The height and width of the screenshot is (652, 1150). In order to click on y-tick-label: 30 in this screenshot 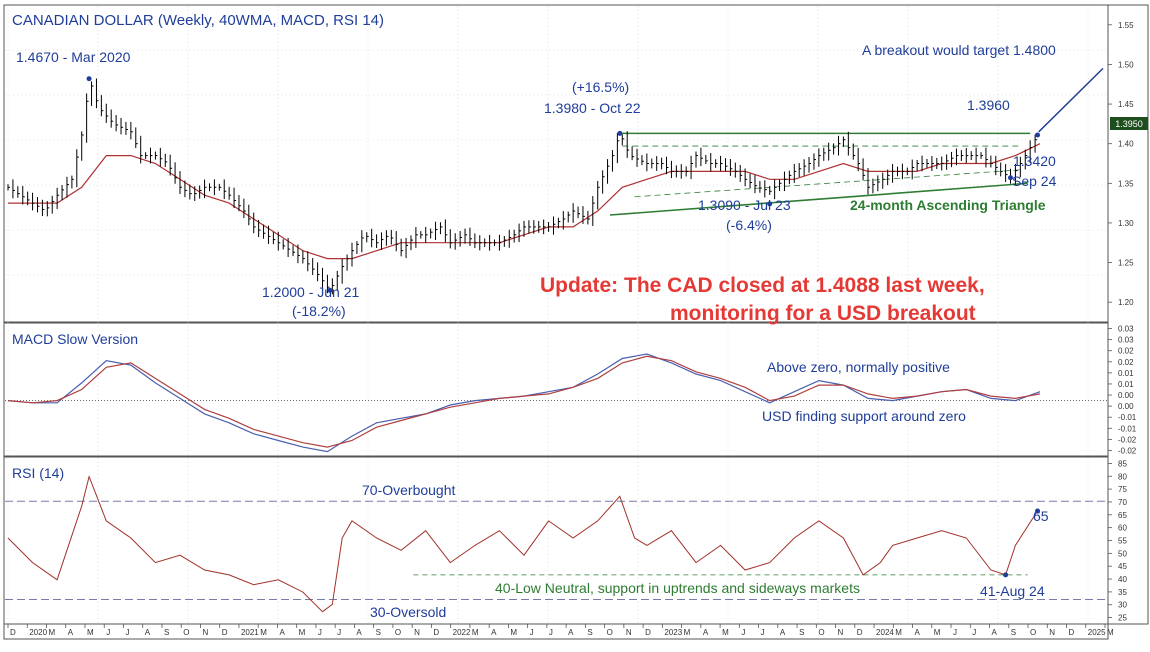, I will do `click(1122, 605)`.